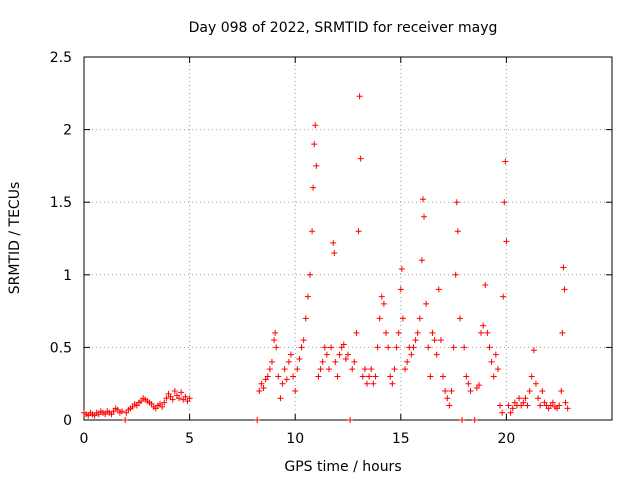 Image resolution: width=640 pixels, height=480 pixels. What do you see at coordinates (295, 439) in the screenshot?
I see `x-tick-label: 10` at bounding box center [295, 439].